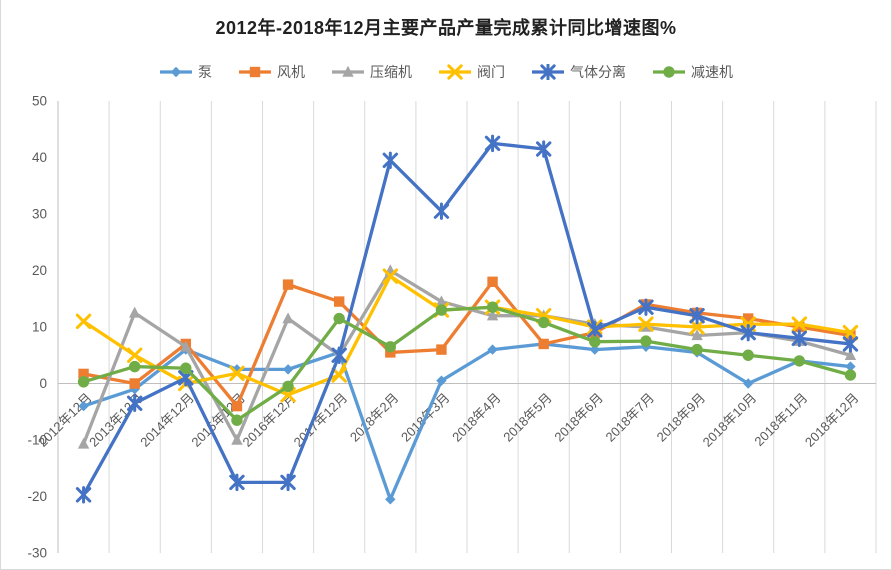 The image size is (892, 570). What do you see at coordinates (391, 72) in the screenshot?
I see `legend-label: 压缩机` at bounding box center [391, 72].